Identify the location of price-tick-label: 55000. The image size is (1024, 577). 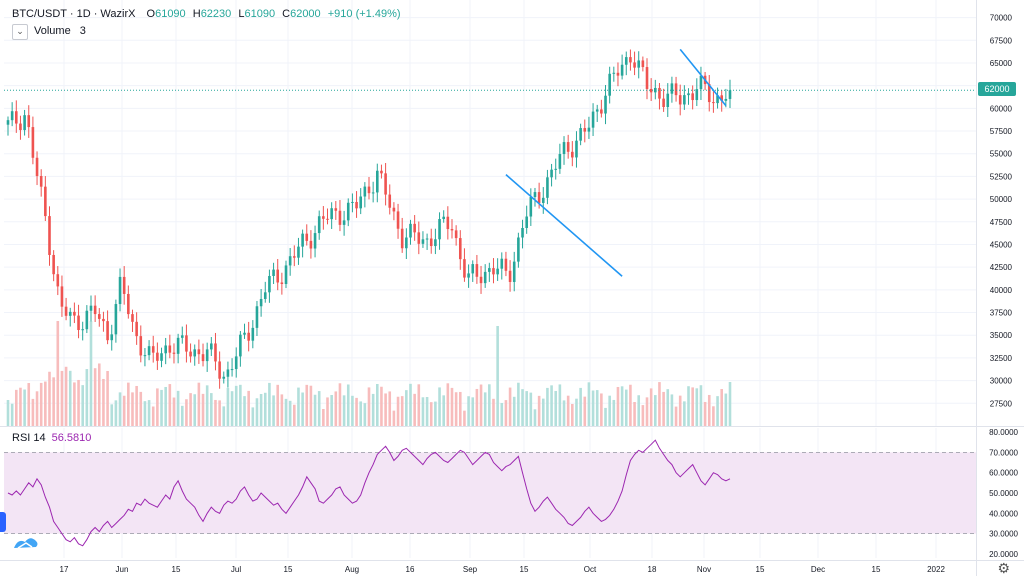
(1001, 154).